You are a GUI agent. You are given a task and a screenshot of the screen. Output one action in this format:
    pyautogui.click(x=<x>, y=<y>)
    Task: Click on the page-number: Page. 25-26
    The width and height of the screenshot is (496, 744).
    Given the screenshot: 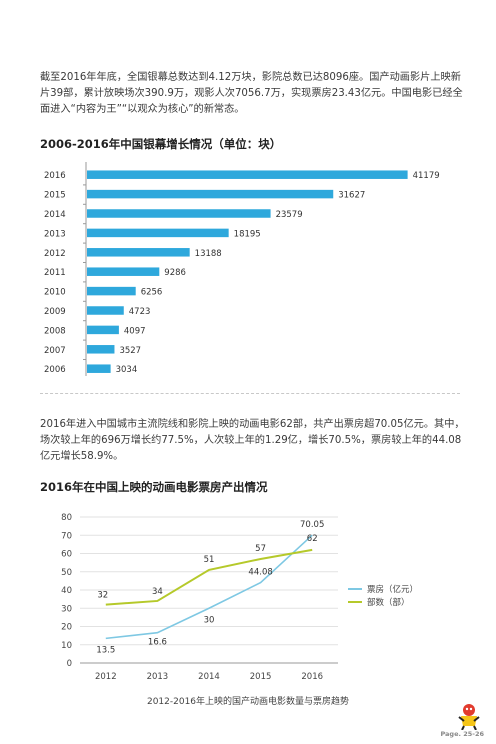 What is the action you would take?
    pyautogui.click(x=462, y=734)
    